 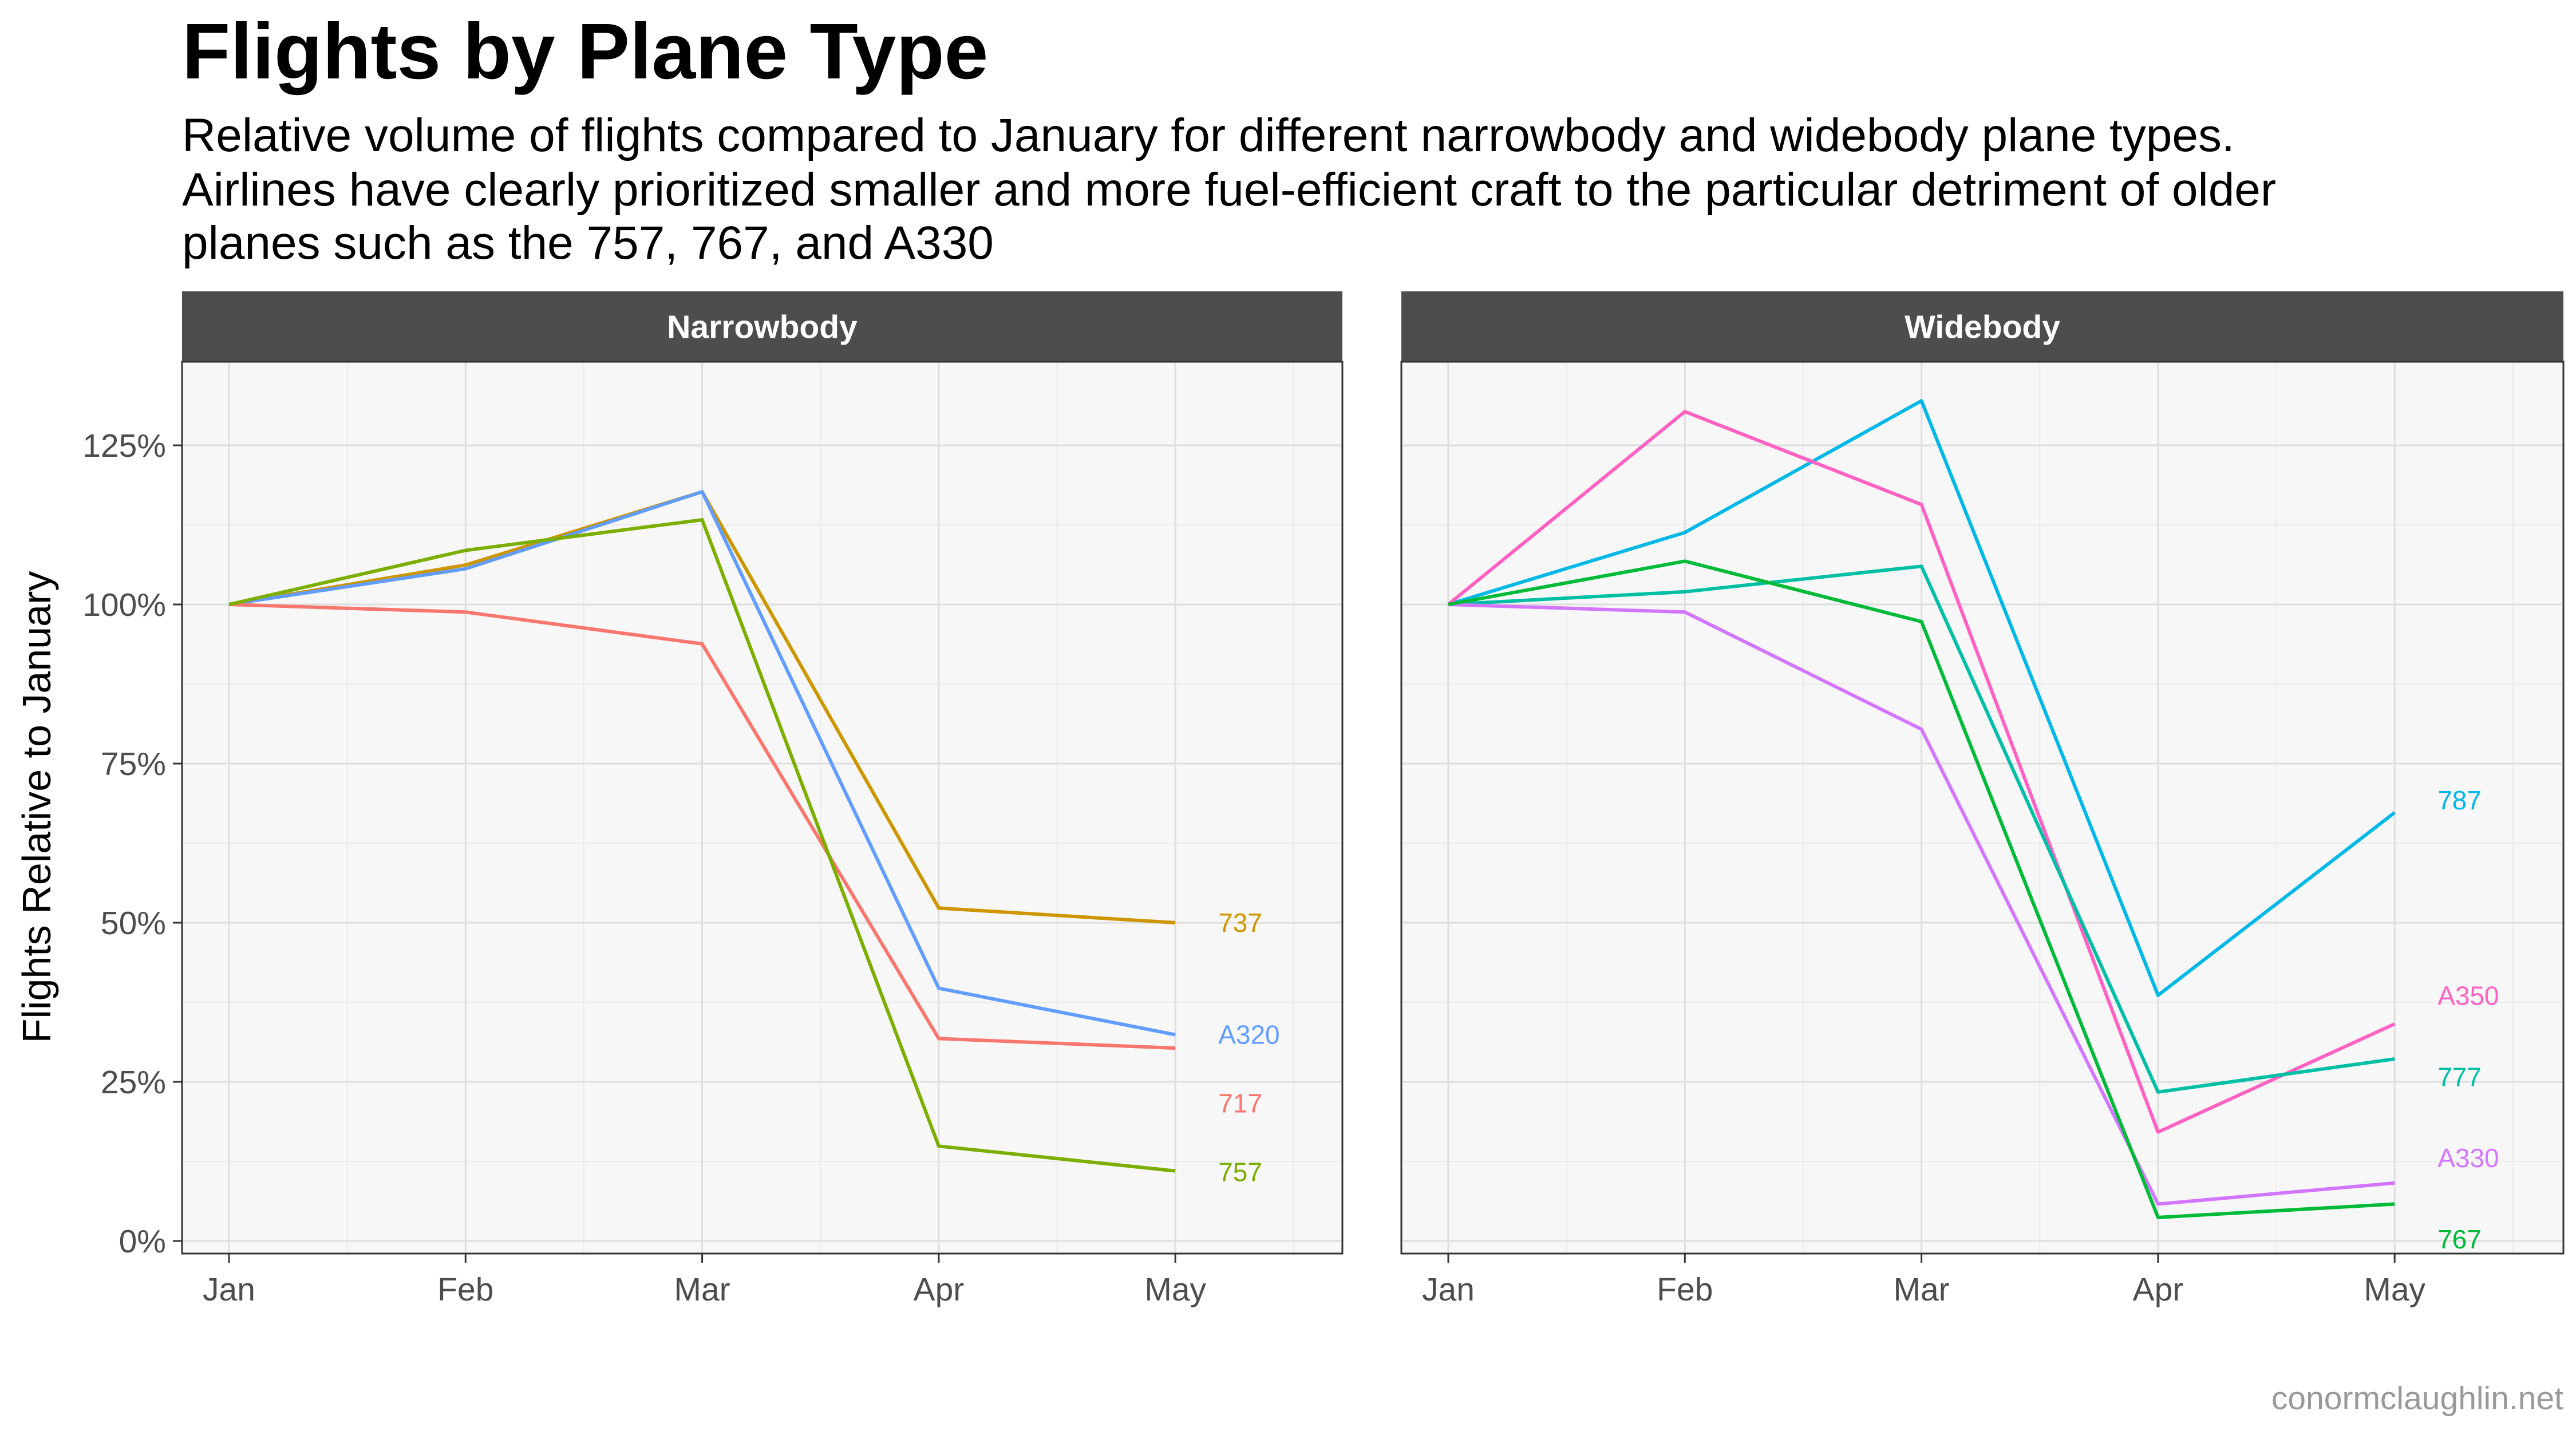 I want to click on facet-strip-label: Widebody, so click(x=1982, y=327).